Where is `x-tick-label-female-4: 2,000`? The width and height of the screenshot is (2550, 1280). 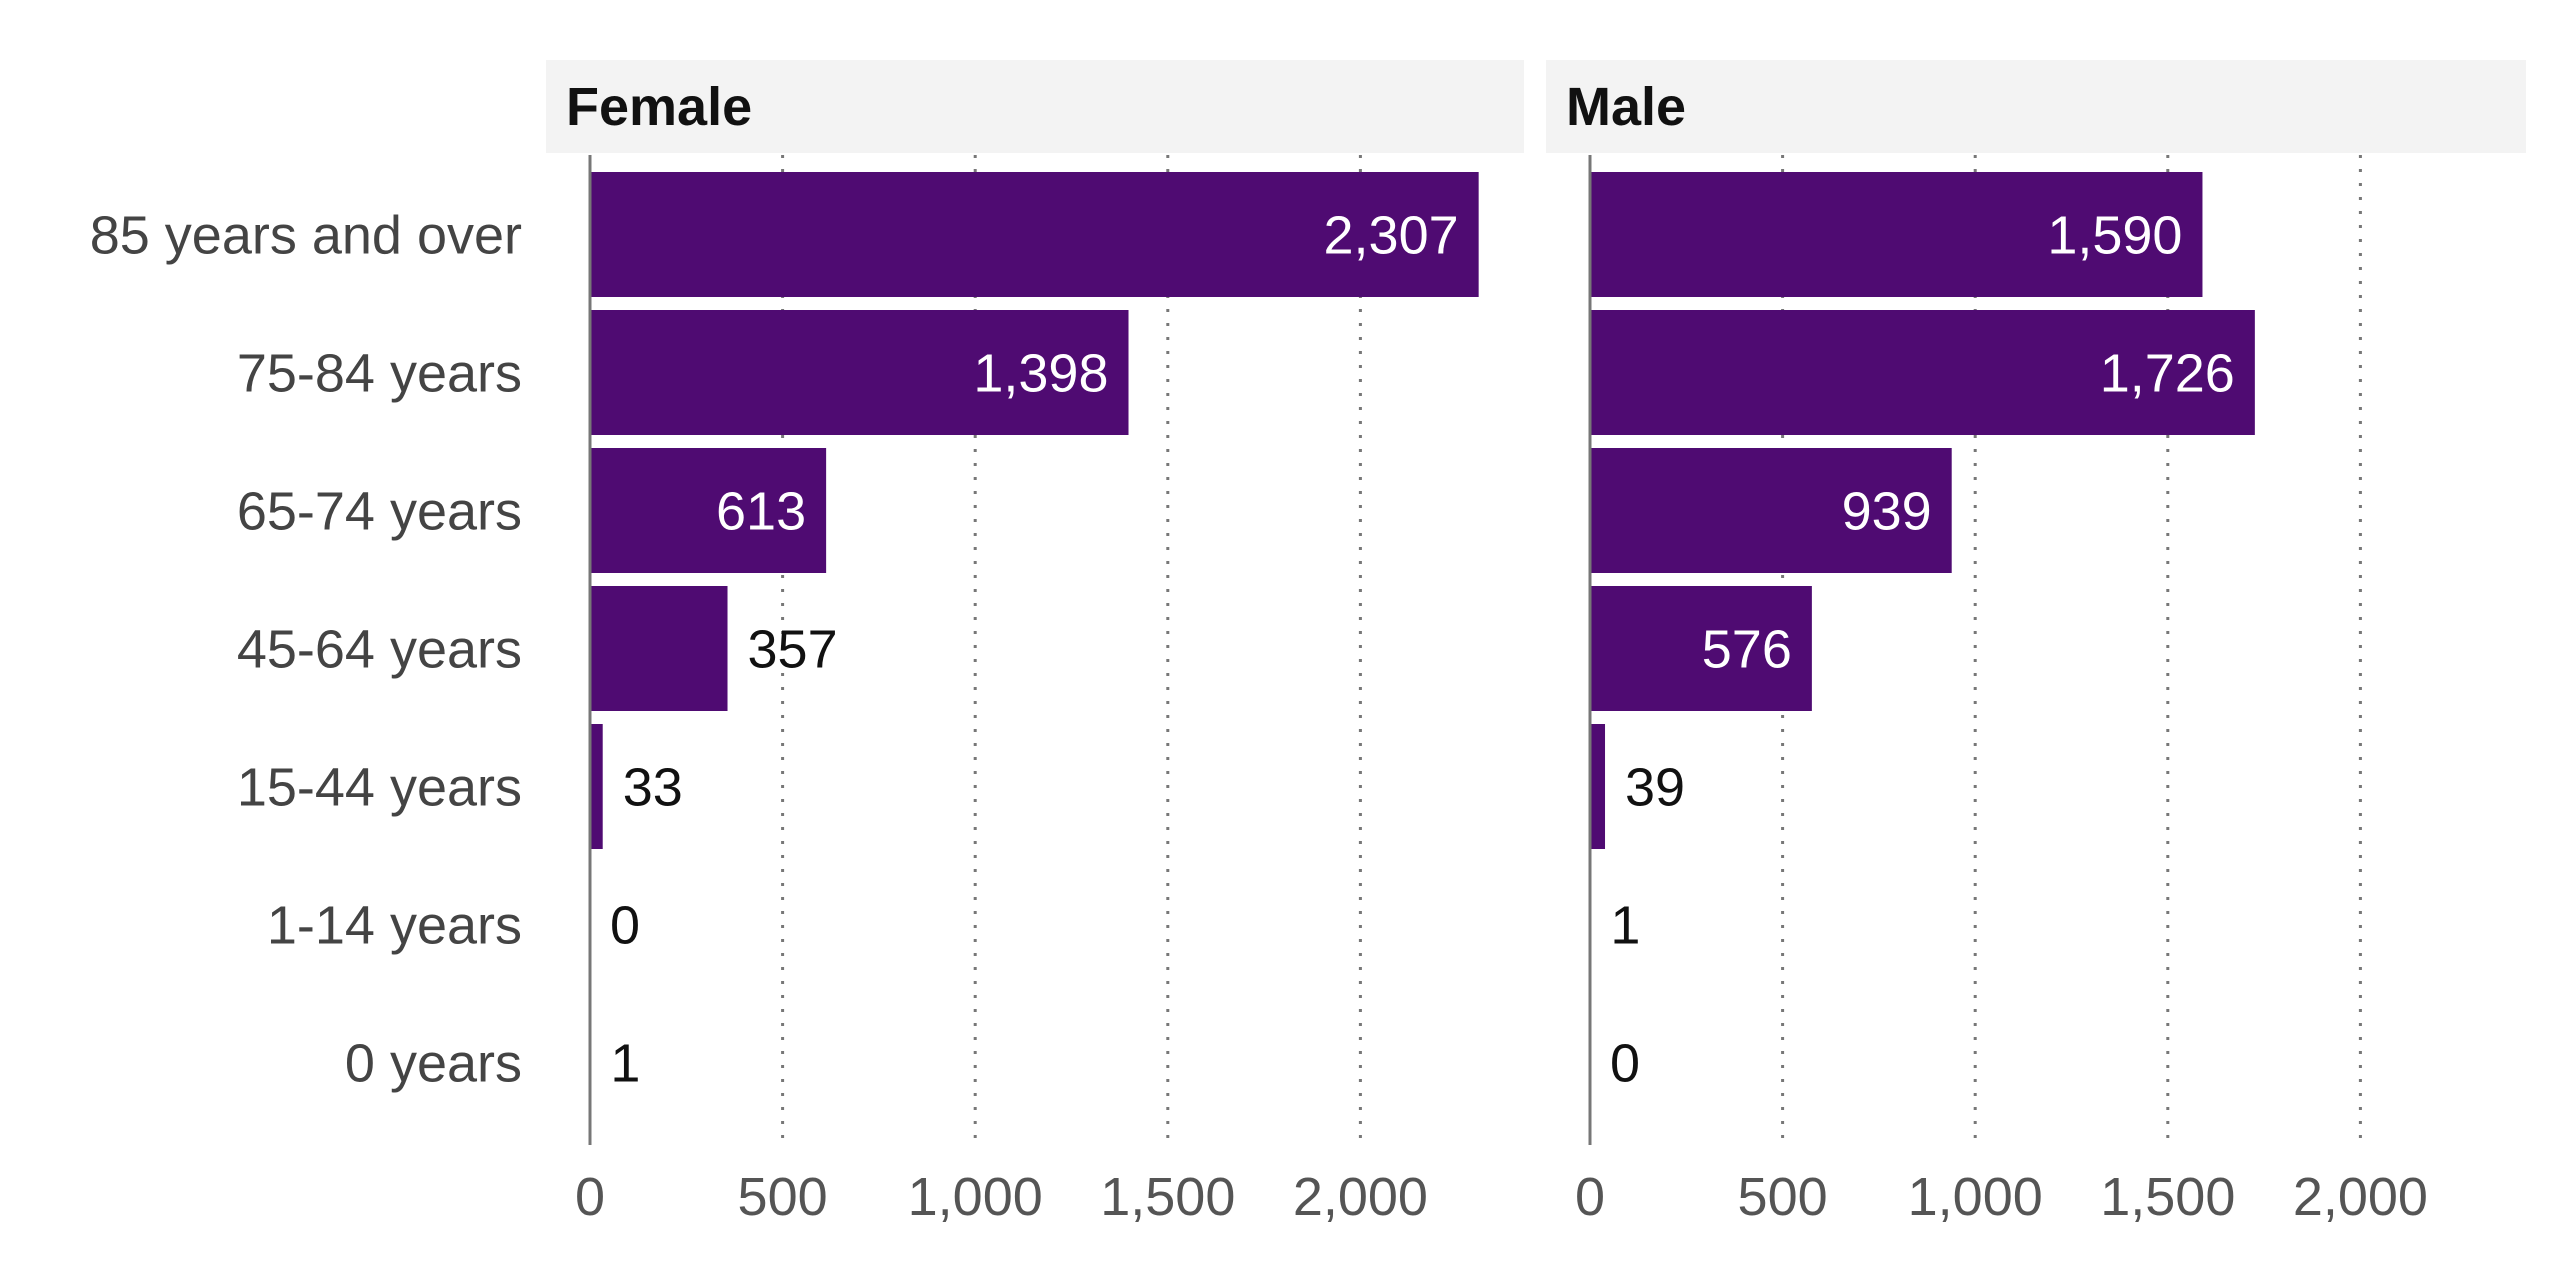
x-tick-label-female-4: 2,000 is located at coordinates (1360, 1197).